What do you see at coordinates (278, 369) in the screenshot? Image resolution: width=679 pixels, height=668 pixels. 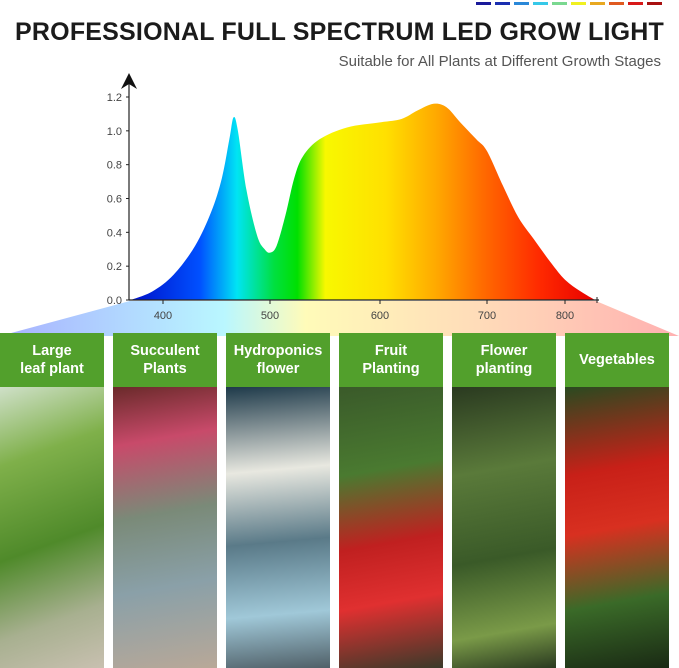 I see `label-line: flower` at bounding box center [278, 369].